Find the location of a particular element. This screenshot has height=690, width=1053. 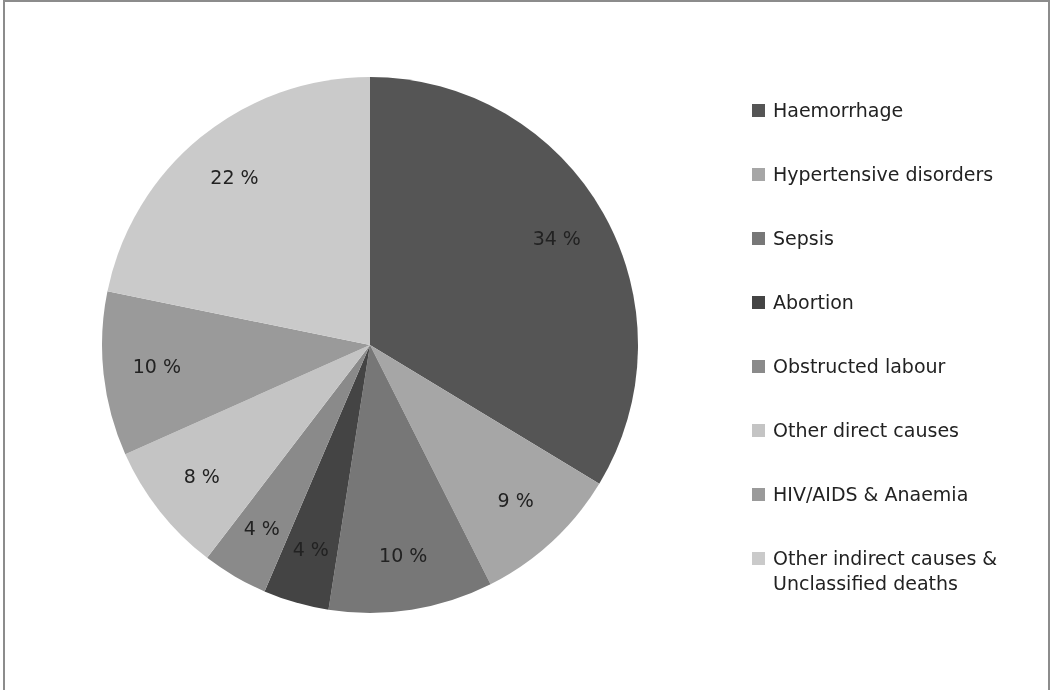

legend-label: Abortion is located at coordinates (813, 302).